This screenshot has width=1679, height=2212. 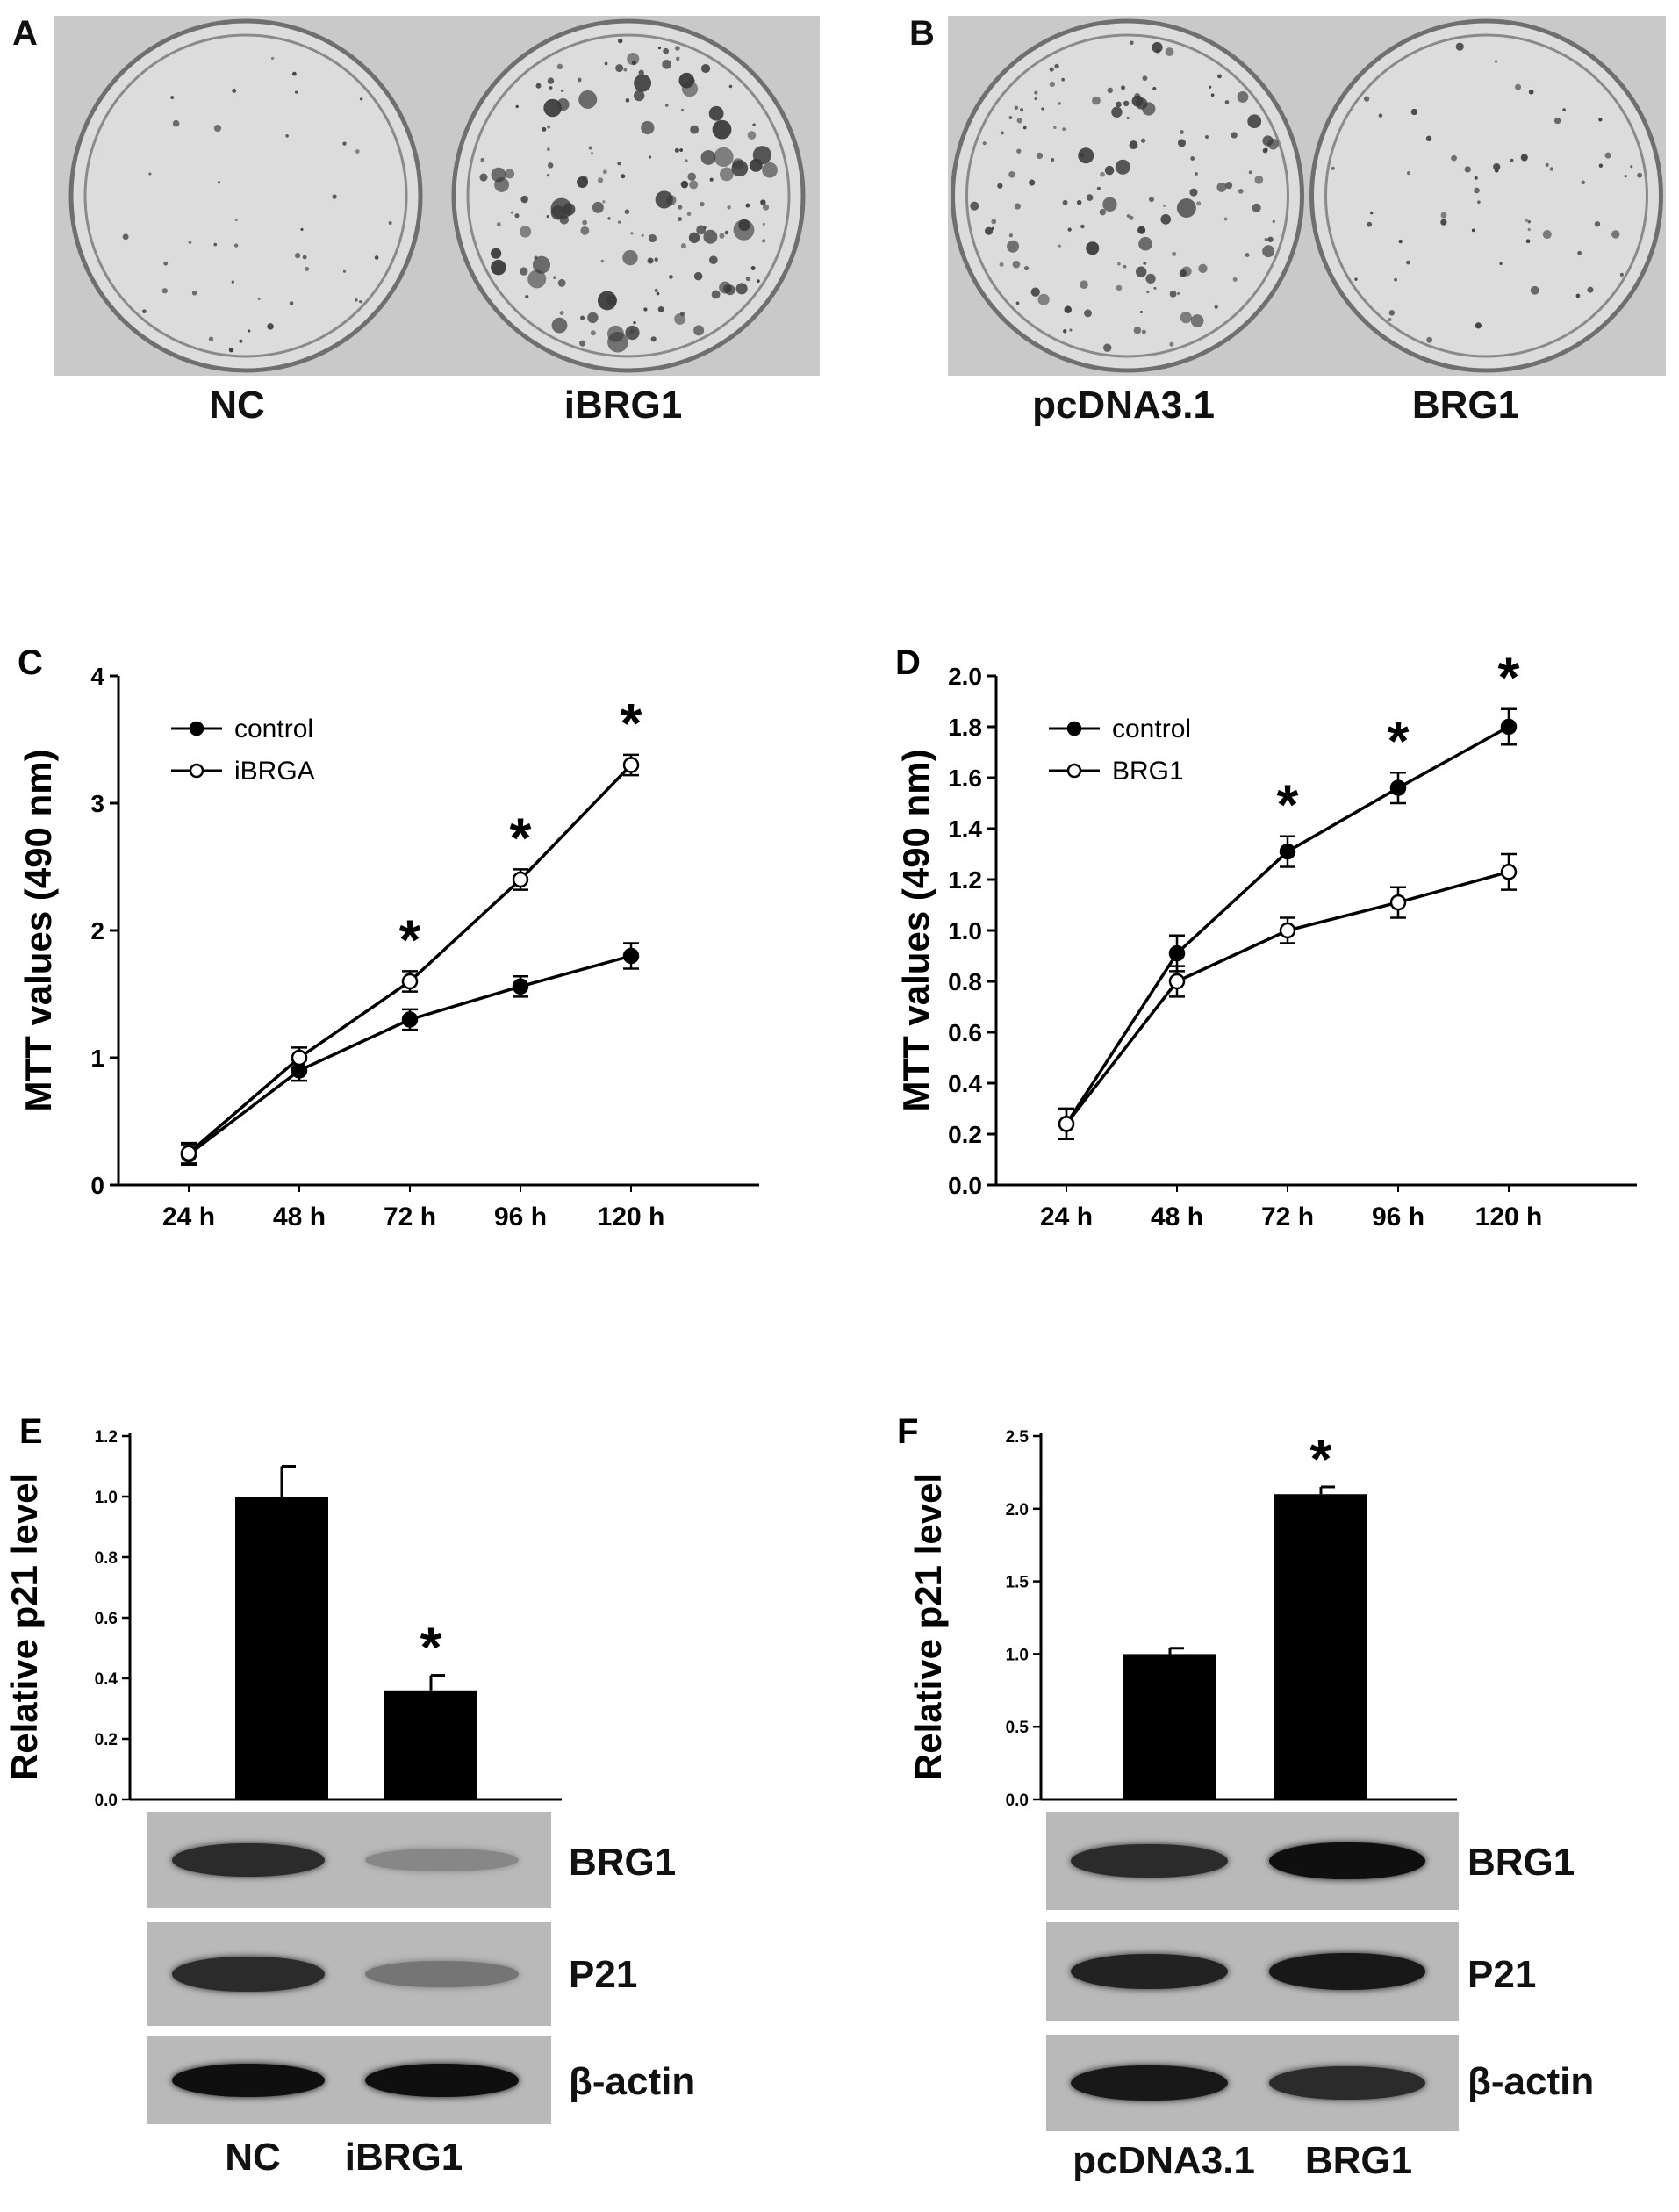 I want to click on y-tick-label: 0.4, so click(x=965, y=1083).